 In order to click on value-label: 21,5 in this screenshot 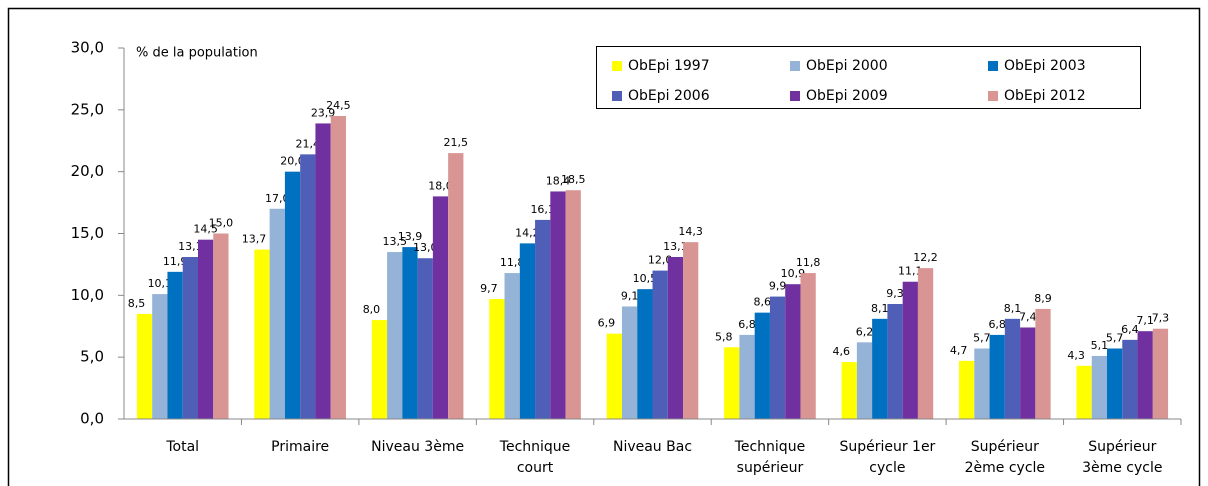, I will do `click(456, 142)`.